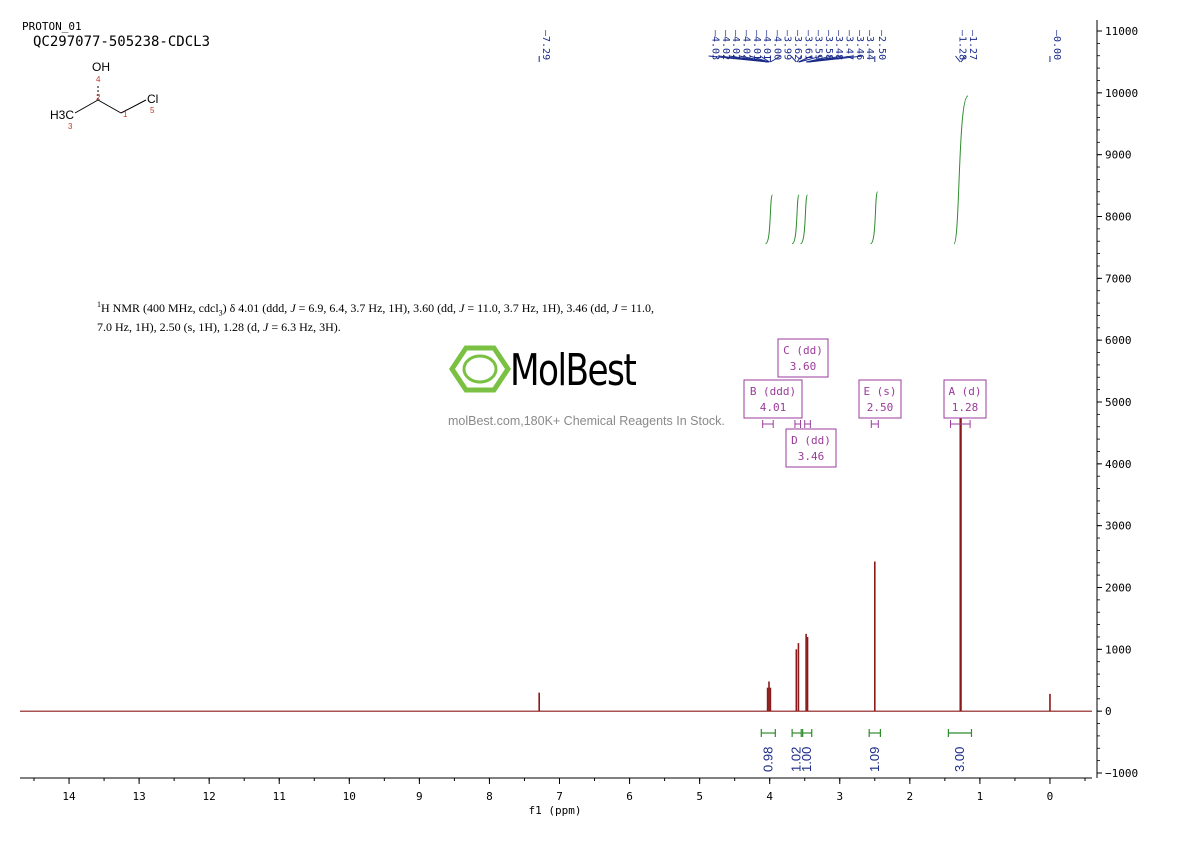 This screenshot has height=841, width=1190. I want to click on bond-c1-cl, so click(133, 106).